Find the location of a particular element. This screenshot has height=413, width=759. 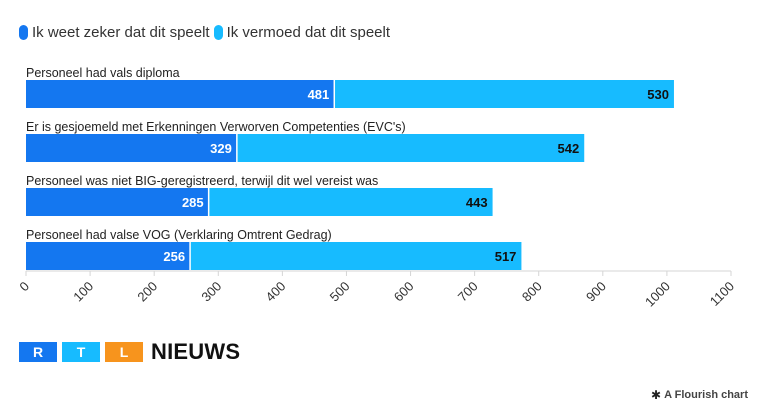

bar-value-label: 530 is located at coordinates (658, 94).